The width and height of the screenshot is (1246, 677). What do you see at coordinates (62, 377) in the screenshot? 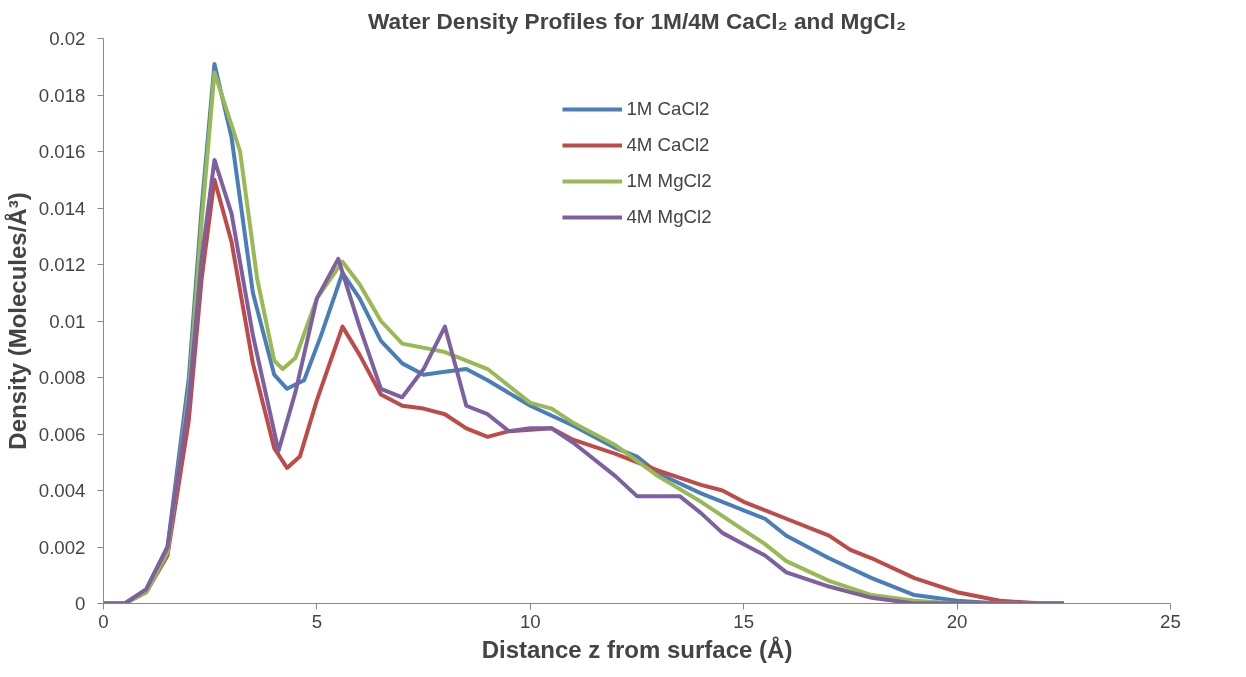
I see `y-tick-label: 0.008` at bounding box center [62, 377].